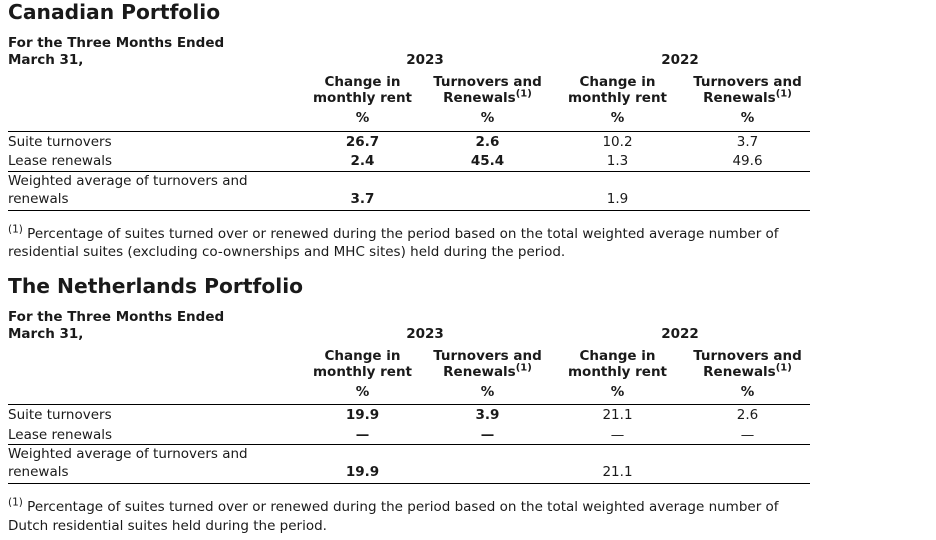  I want to click on value-cell: 3.9, so click(487, 415).